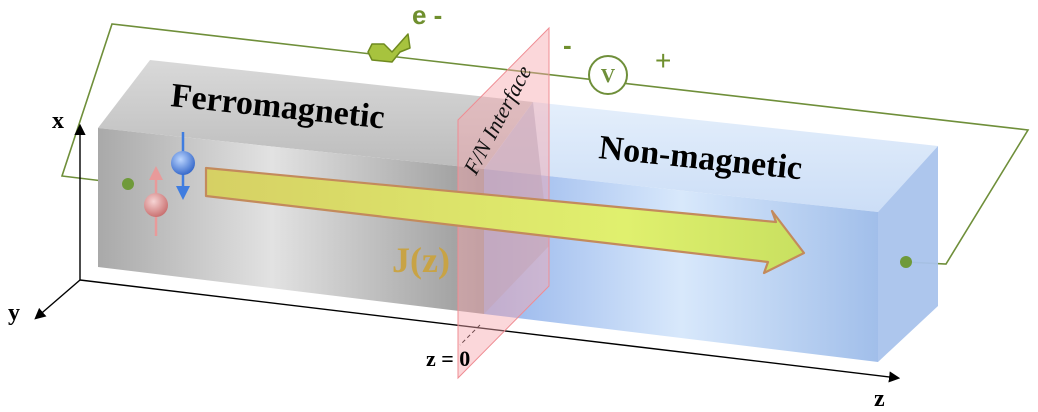 The height and width of the screenshot is (412, 1038). I want to click on electron-flow-arrow, so click(389, 48).